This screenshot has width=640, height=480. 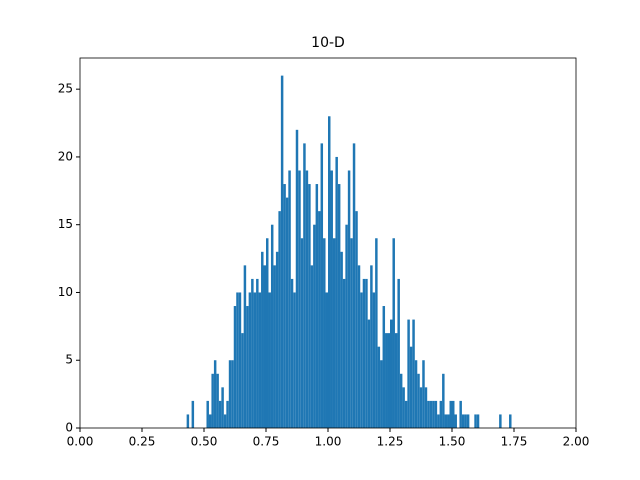 I want to click on x-tick-label: 1.00, so click(x=328, y=442).